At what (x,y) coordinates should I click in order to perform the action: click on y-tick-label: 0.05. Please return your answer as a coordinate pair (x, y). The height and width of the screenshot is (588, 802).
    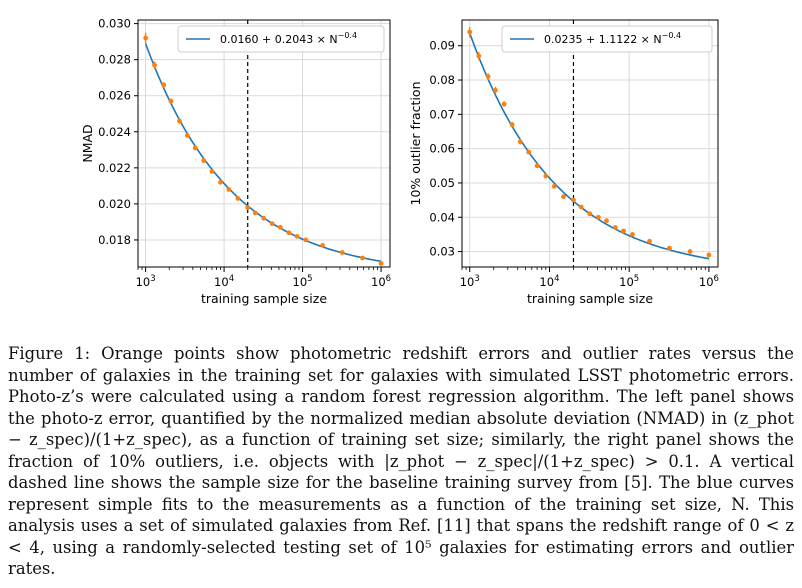
    Looking at the image, I should click on (442, 183).